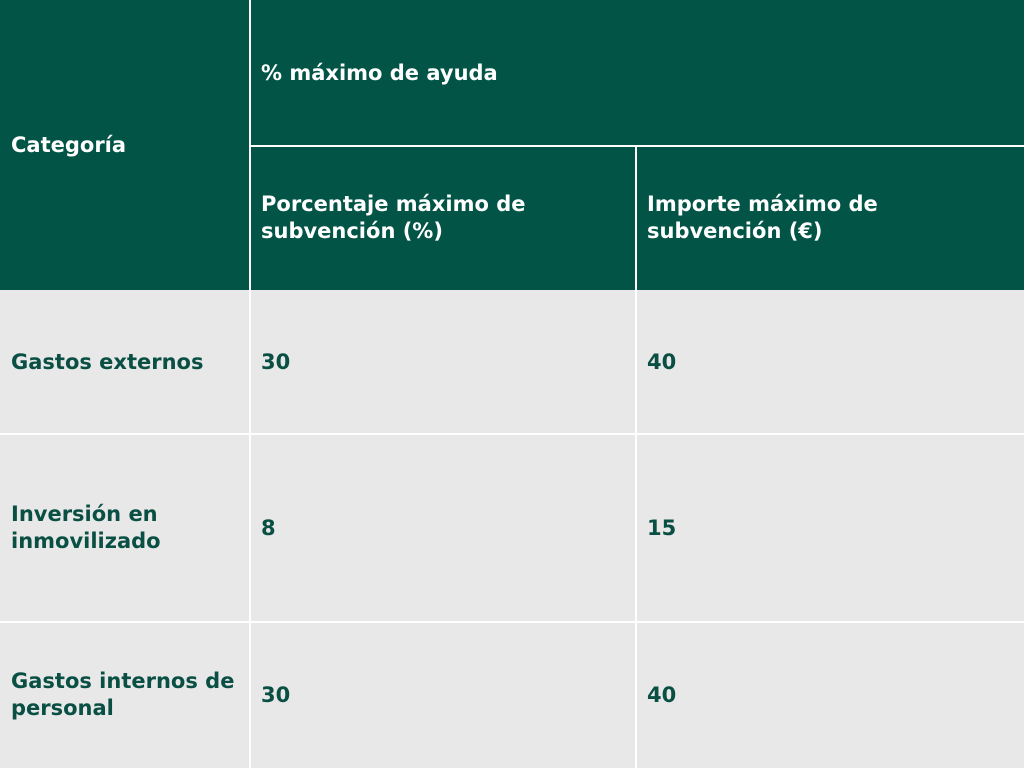  Describe the element at coordinates (379, 72) in the screenshot. I see `header-group-label: % máximo de ayuda` at that location.